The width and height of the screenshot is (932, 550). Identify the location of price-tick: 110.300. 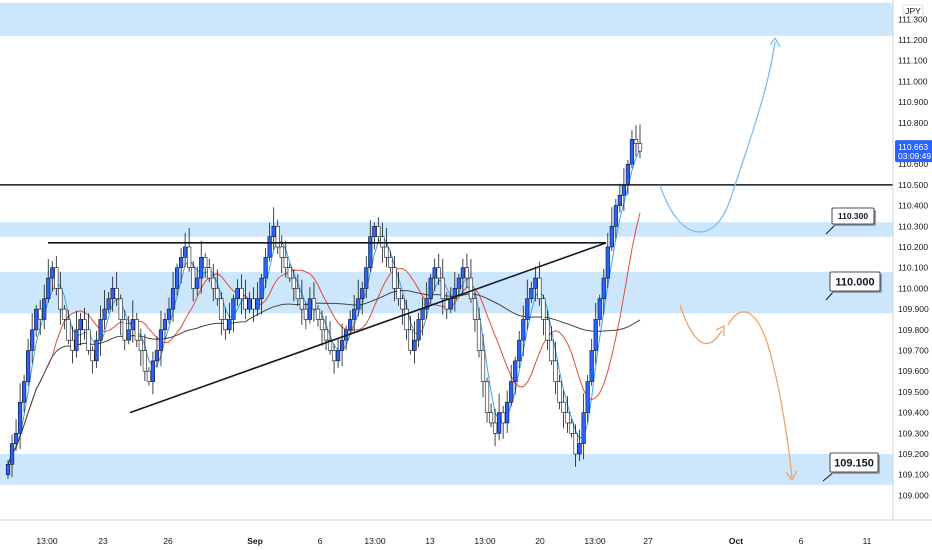
(913, 226).